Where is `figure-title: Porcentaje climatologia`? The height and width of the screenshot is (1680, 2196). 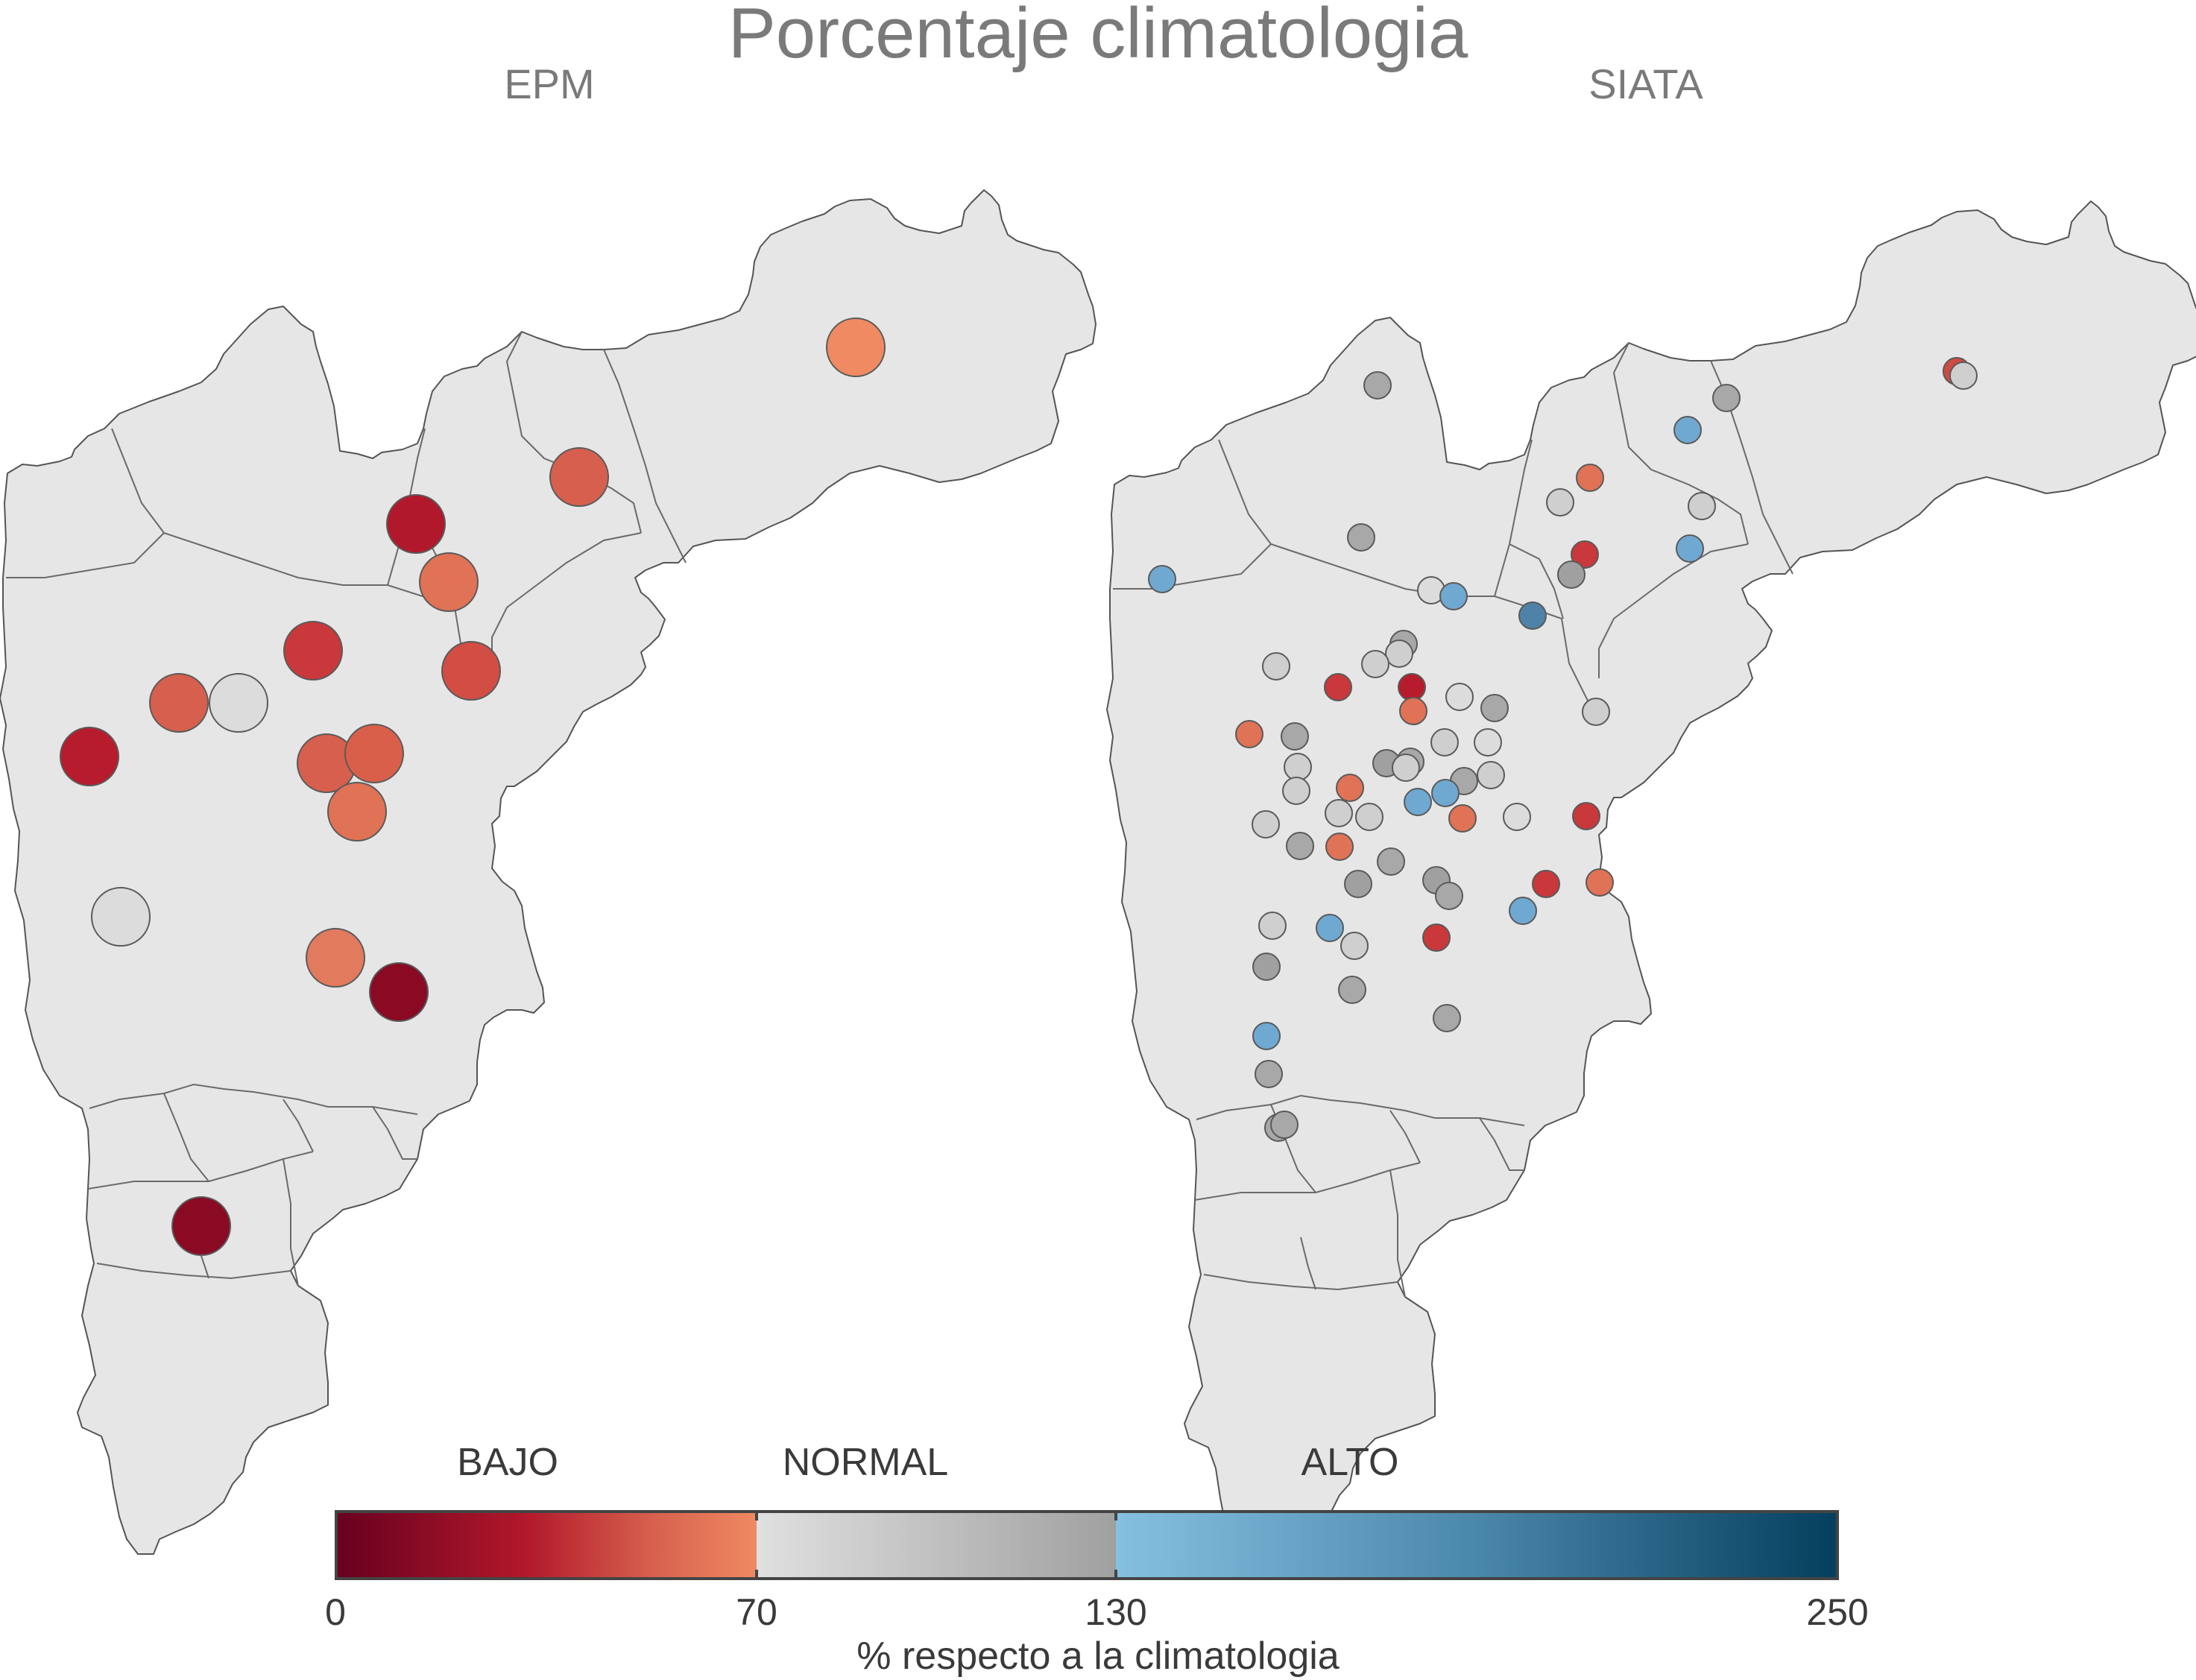 figure-title: Porcentaje climatologia is located at coordinates (1098, 36).